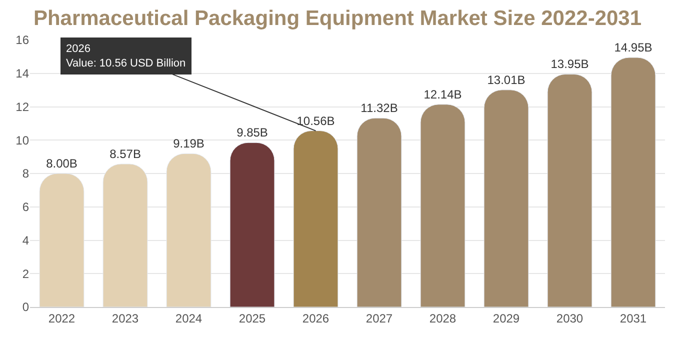 The image size is (675, 337). What do you see at coordinates (125, 318) in the screenshot?
I see `x-tick-label: 2023` at bounding box center [125, 318].